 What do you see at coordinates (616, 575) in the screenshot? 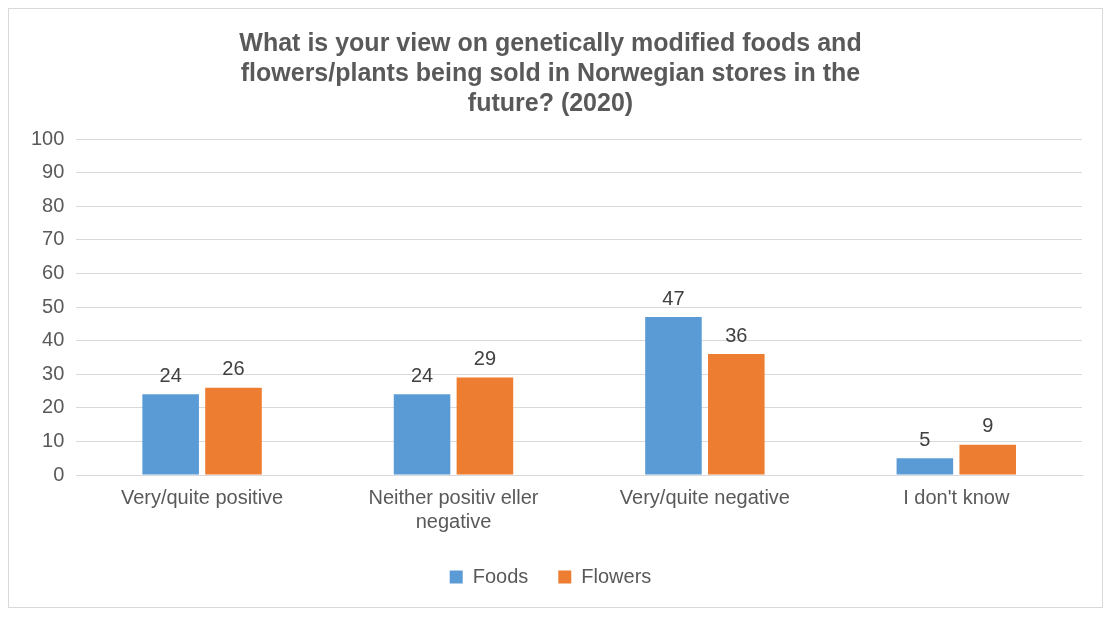
I see `legend-label: Flowers` at bounding box center [616, 575].